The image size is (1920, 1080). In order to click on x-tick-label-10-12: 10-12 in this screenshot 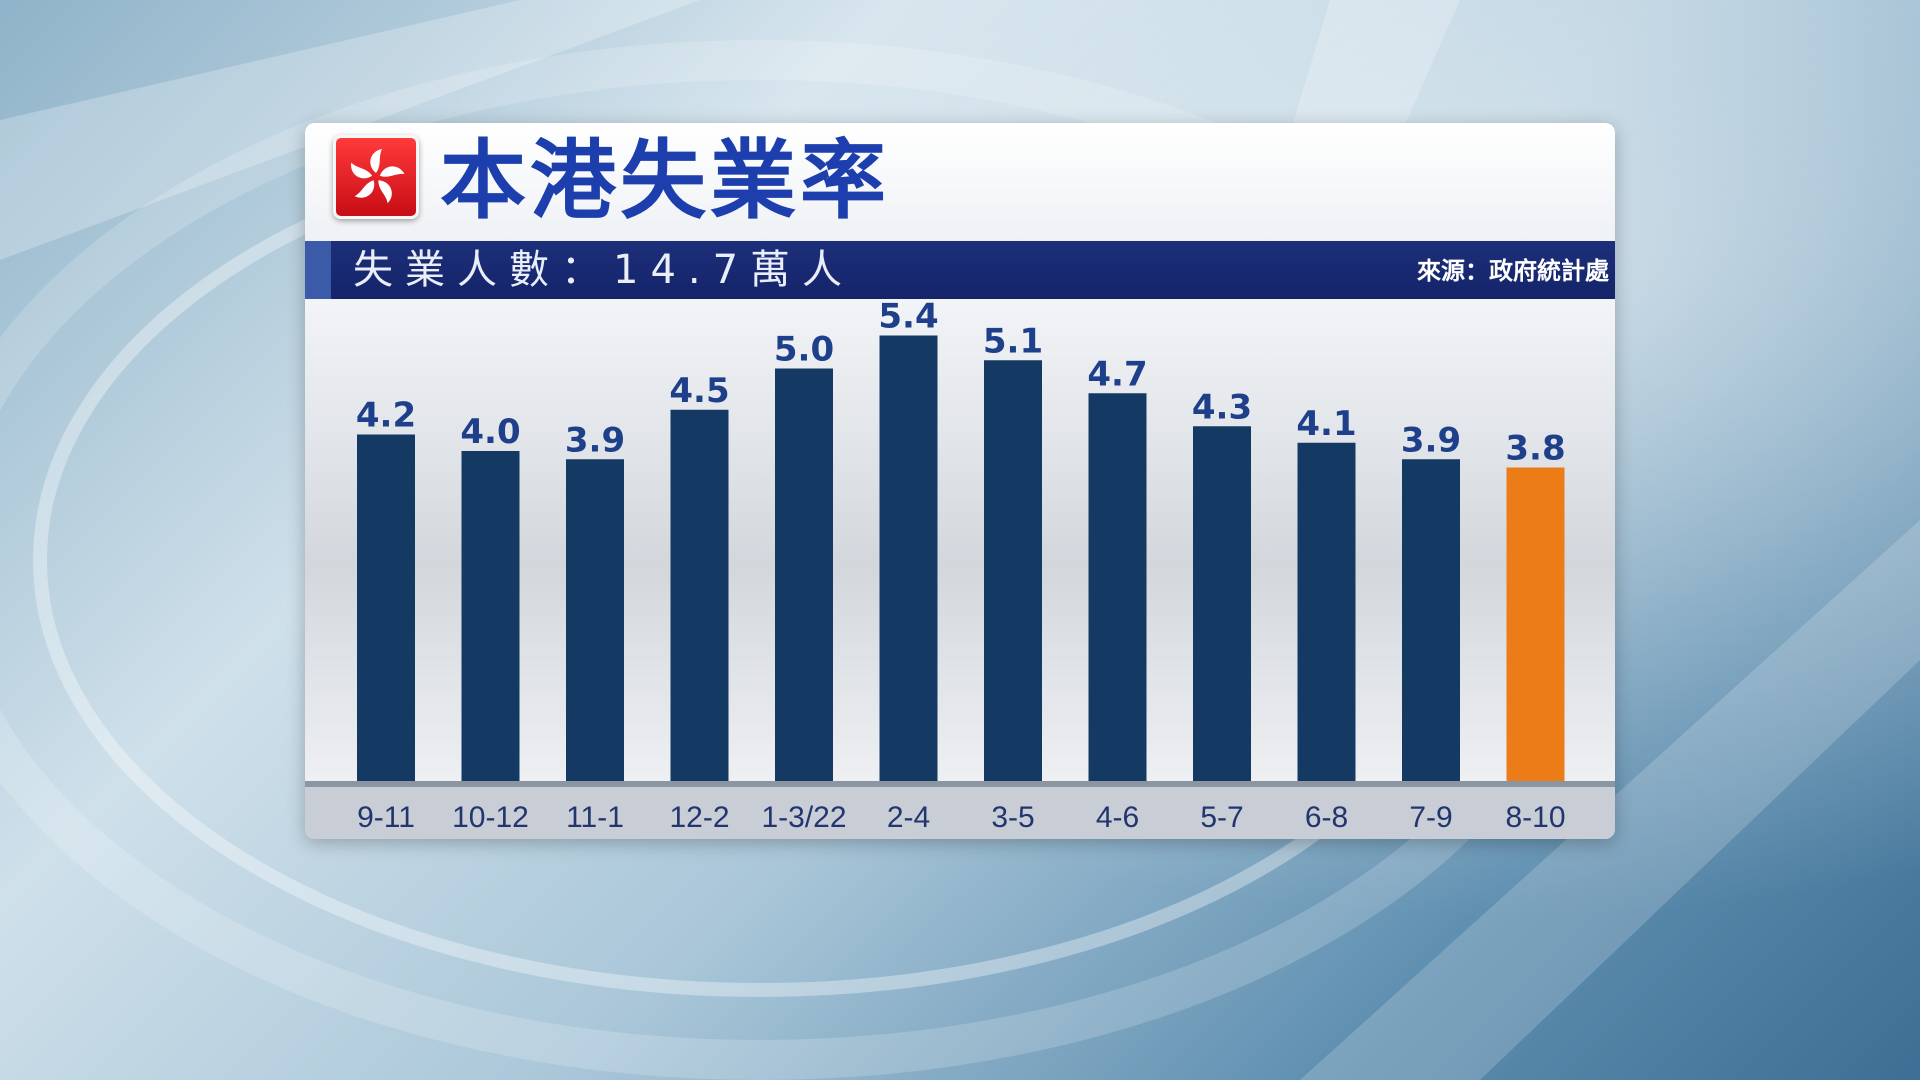, I will do `click(490, 817)`.